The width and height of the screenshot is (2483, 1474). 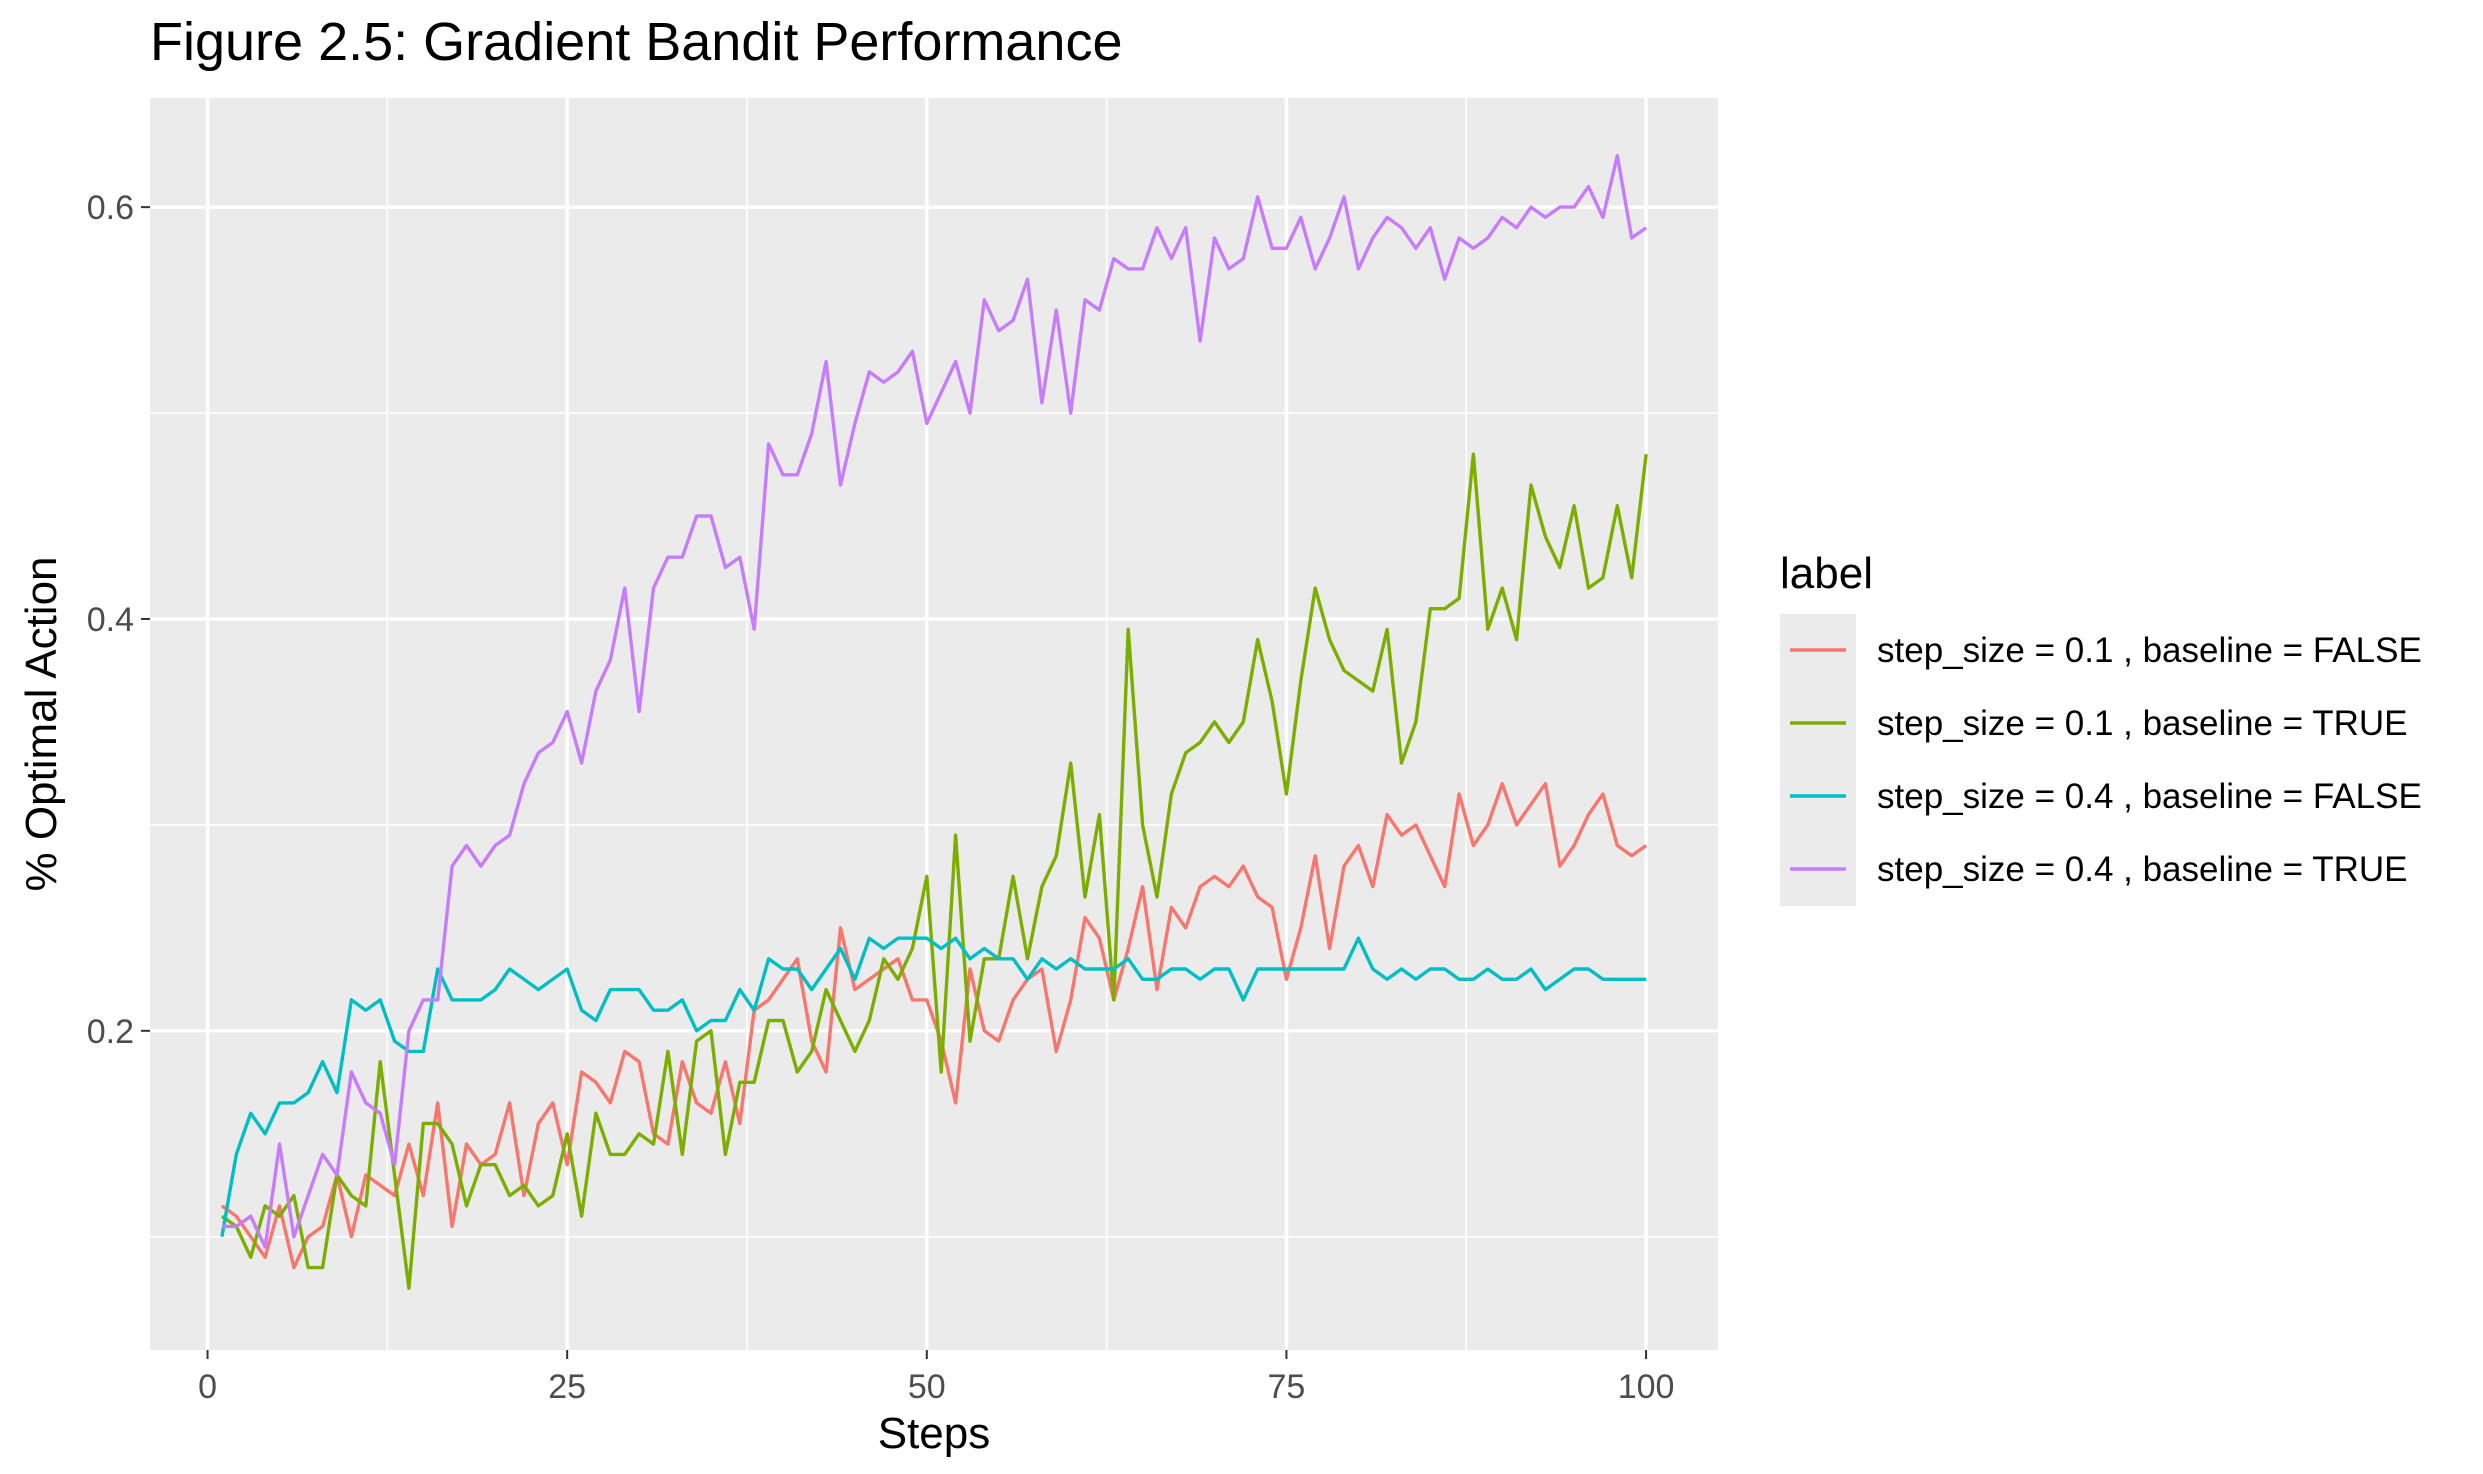 I want to click on x-tick-label: 100, so click(x=1646, y=1387).